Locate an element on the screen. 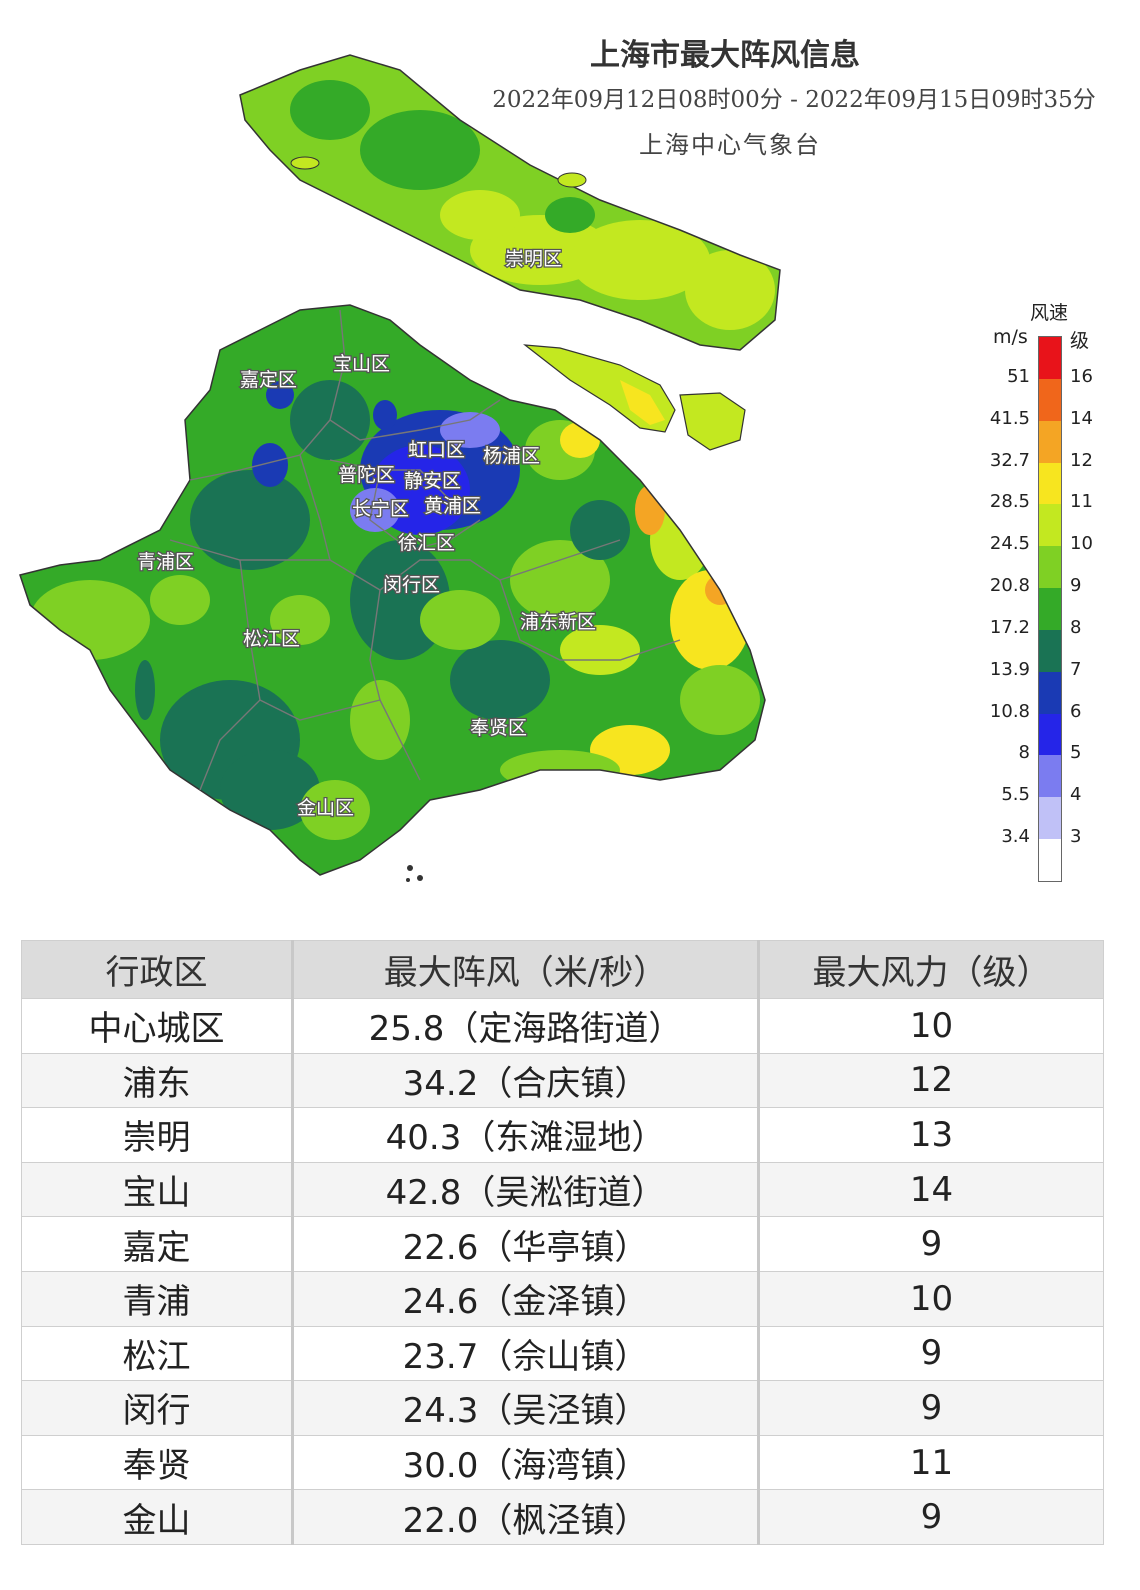 The image size is (1140, 1590). cell-district: 金山 is located at coordinates (157, 1517).